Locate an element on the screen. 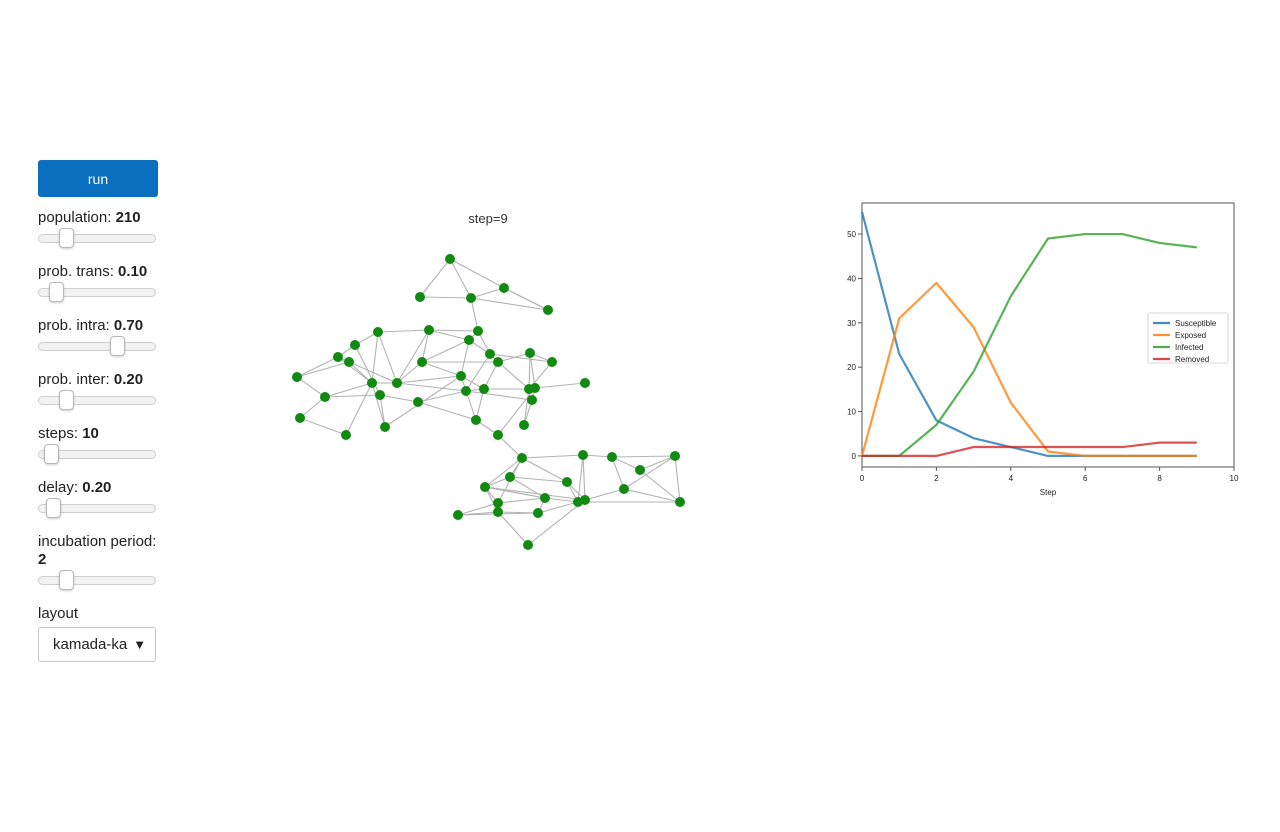 The height and width of the screenshot is (832, 1280). population-value: 210 is located at coordinates (128, 217).